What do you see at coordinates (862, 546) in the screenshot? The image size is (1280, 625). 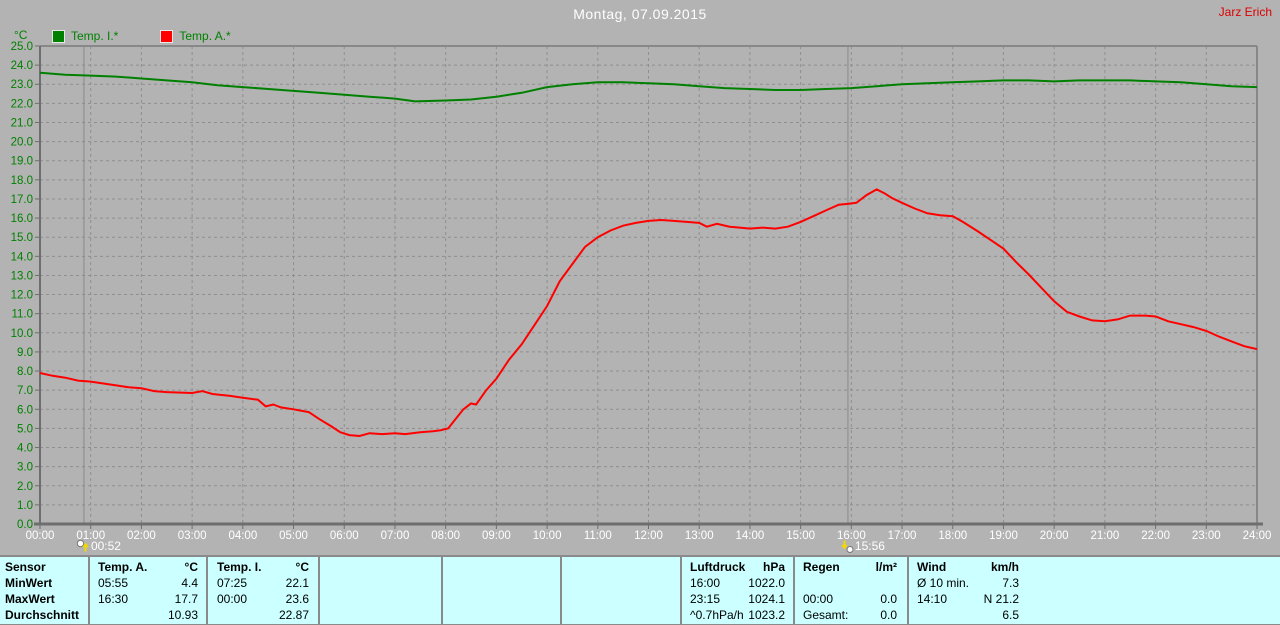 I see `moonset-marker: 15:56` at bounding box center [862, 546].